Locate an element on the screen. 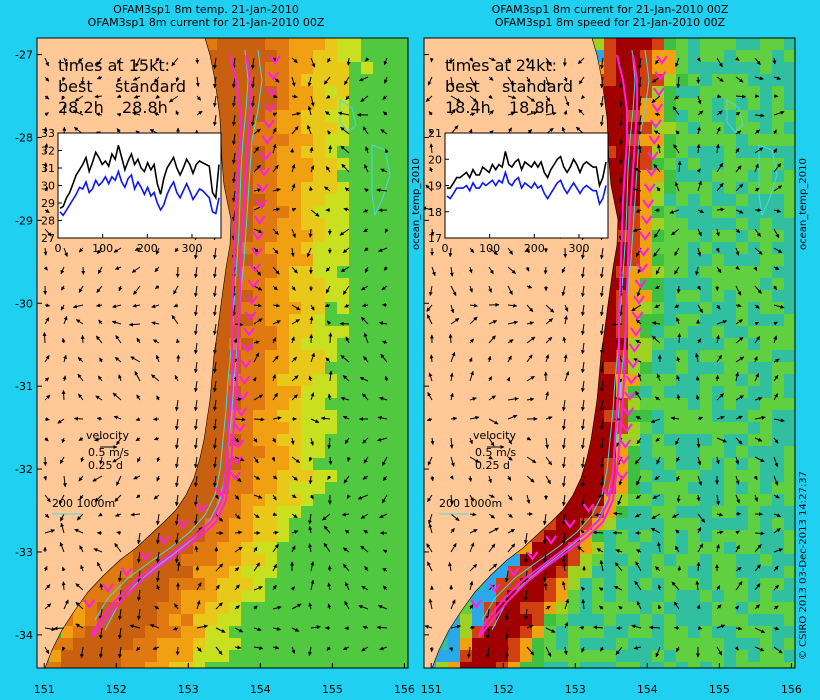 Image resolution: width=820 pixels, height=700 pixels. velocity-ms: 0.5 m/s is located at coordinates (495, 452).